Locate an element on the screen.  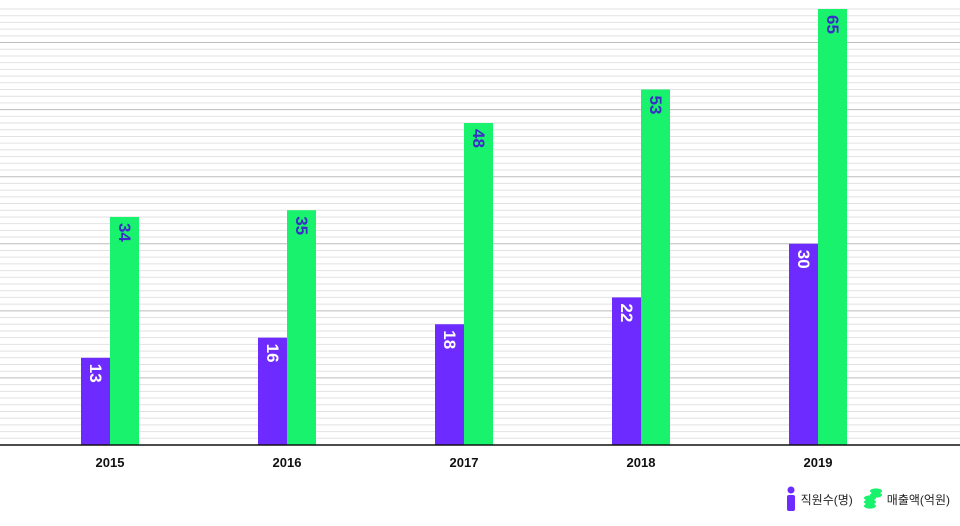
x-tick-label-2016: 2016 is located at coordinates (287, 462).